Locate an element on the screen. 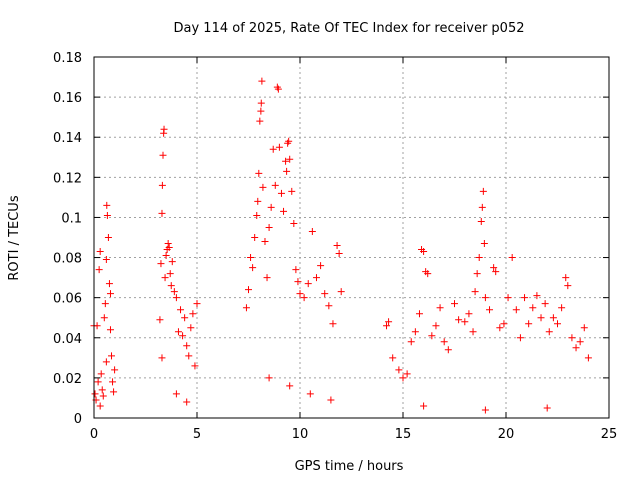 The width and height of the screenshot is (640, 480). x-axis-label: GPS time / hours is located at coordinates (349, 466).